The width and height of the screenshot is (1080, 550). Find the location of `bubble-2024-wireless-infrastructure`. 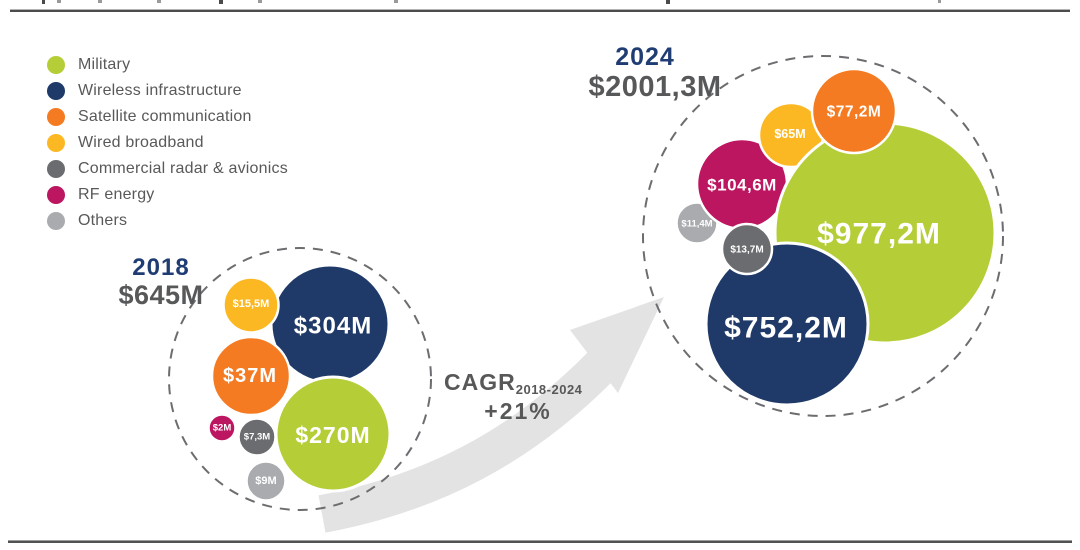

bubble-2024-wireless-infrastructure is located at coordinates (787, 324).